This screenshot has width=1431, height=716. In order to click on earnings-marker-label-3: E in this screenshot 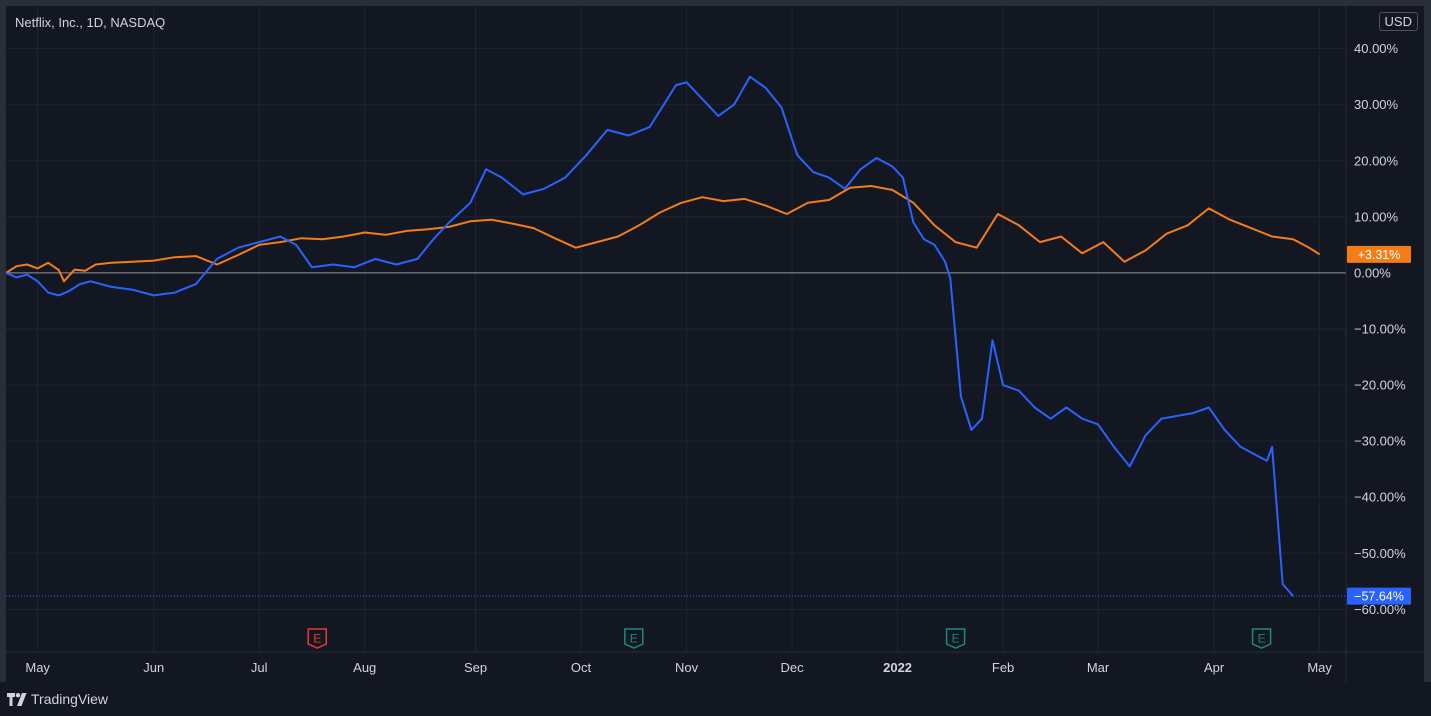, I will do `click(1262, 639)`.